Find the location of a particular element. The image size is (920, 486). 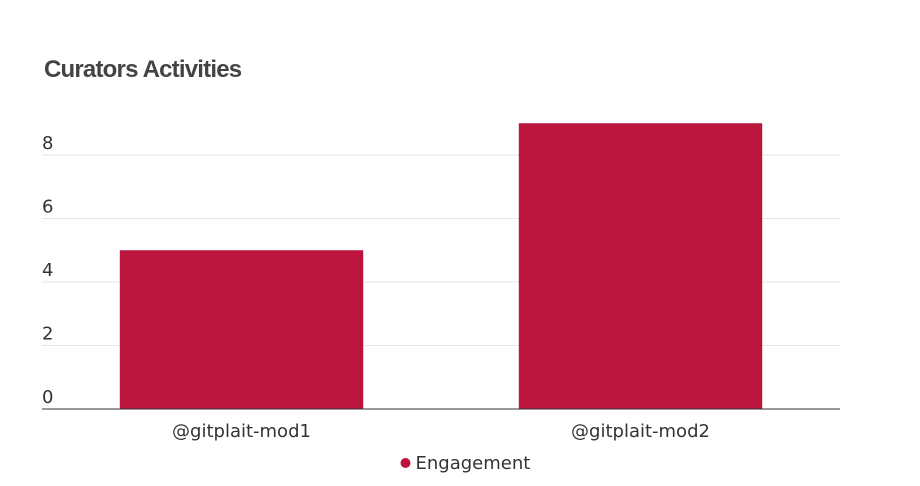

y-tick-label: 6 is located at coordinates (47, 207).